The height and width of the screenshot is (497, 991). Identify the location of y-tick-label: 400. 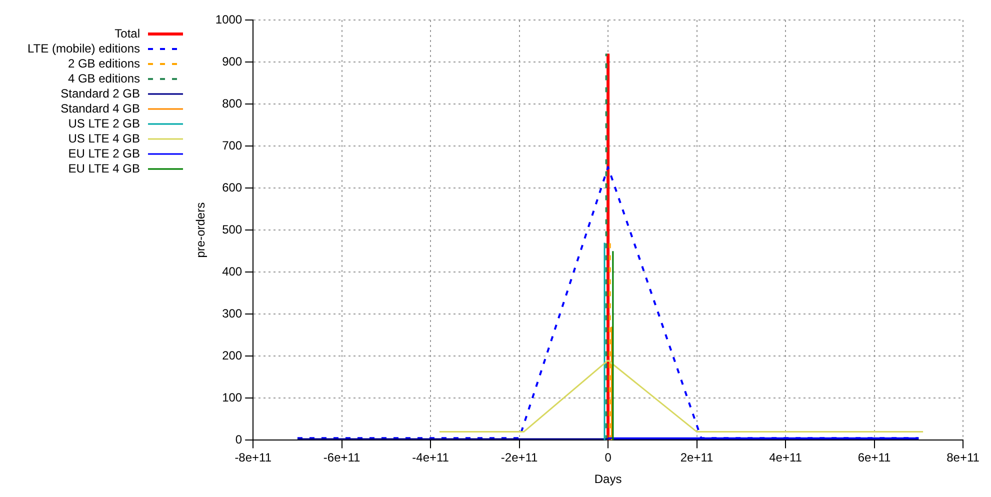
(232, 271).